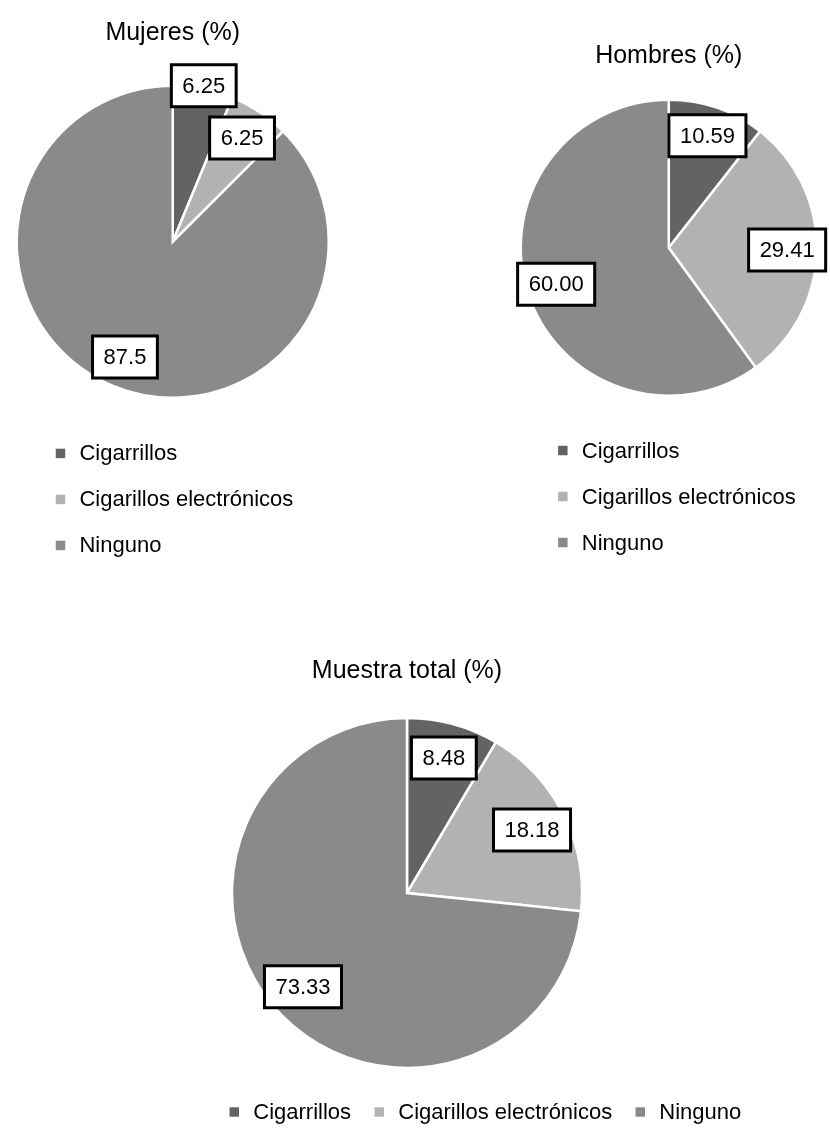 The width and height of the screenshot is (830, 1135). What do you see at coordinates (407, 669) in the screenshot?
I see `chart-title: Muestra total (%)` at bounding box center [407, 669].